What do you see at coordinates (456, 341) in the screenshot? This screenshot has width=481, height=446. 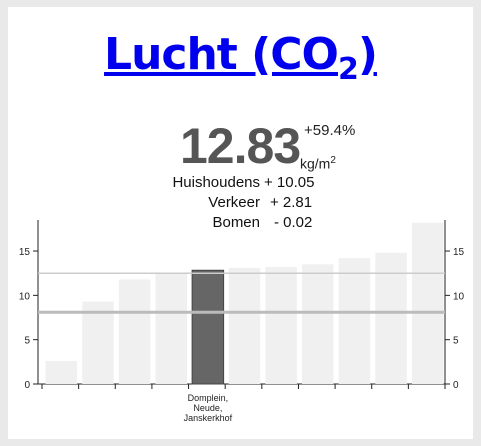 I see `y-tick-label-right-5: 5` at bounding box center [456, 341].